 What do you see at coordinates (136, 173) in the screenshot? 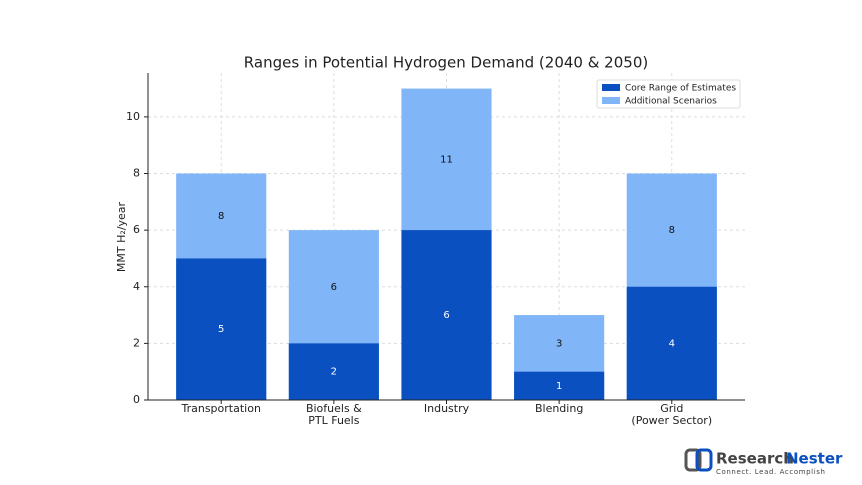
I see `y-tick-label: 8` at bounding box center [136, 173].